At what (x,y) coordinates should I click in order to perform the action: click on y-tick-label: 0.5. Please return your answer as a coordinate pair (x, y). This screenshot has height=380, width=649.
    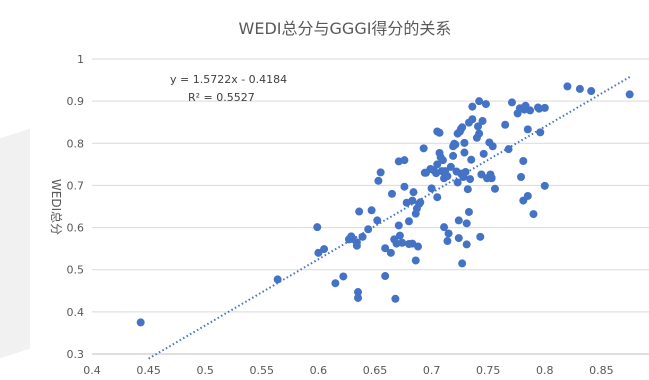
    Looking at the image, I should click on (76, 270).